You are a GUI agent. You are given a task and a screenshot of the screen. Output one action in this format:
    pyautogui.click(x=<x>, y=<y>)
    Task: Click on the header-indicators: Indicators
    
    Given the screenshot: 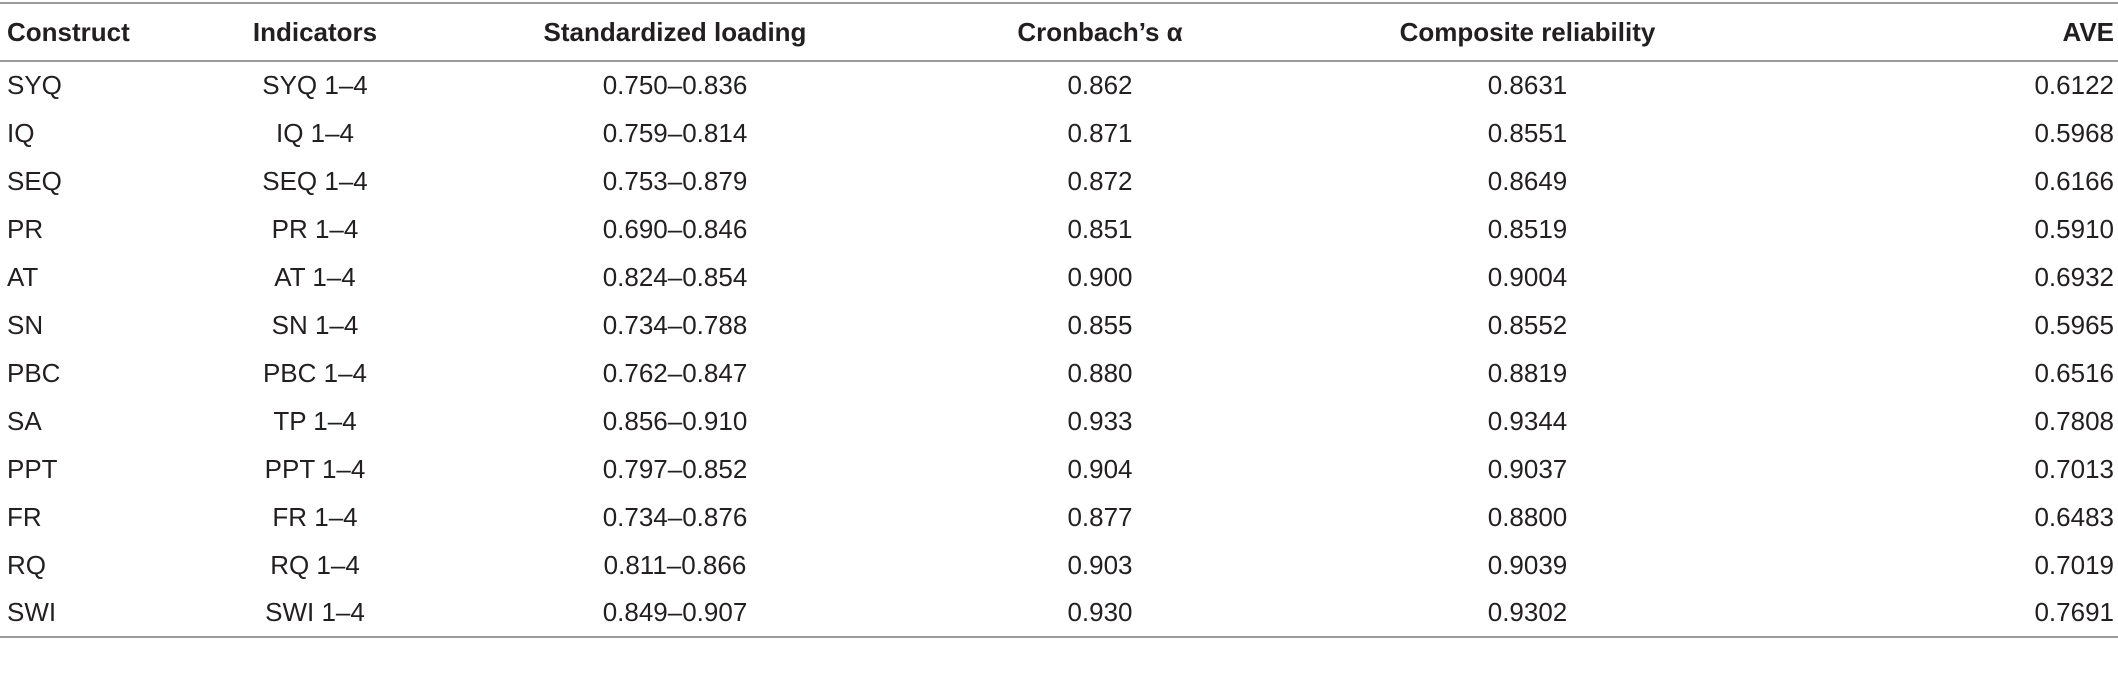 What is the action you would take?
    pyautogui.click(x=315, y=32)
    